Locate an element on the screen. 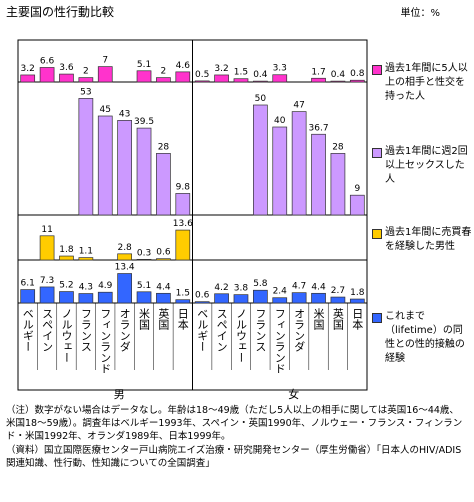 This screenshot has width=474, height=502. value-label: 9 is located at coordinates (357, 189).